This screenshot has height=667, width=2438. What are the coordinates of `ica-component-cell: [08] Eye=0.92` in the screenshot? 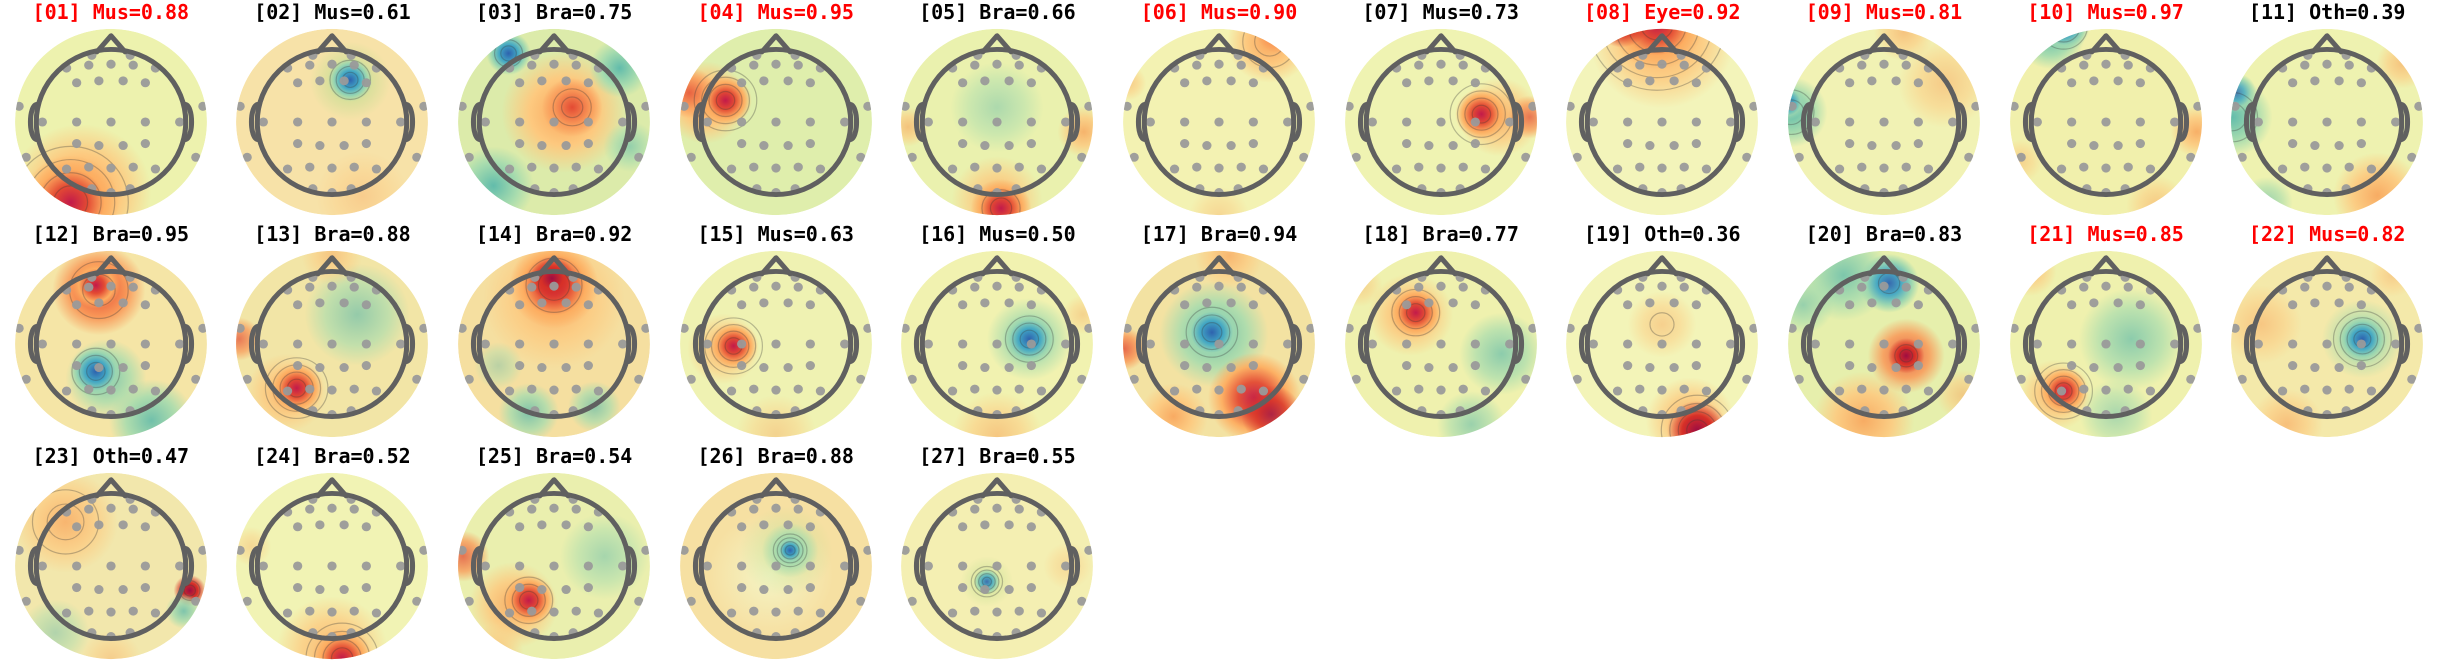 It's located at (1662, 111).